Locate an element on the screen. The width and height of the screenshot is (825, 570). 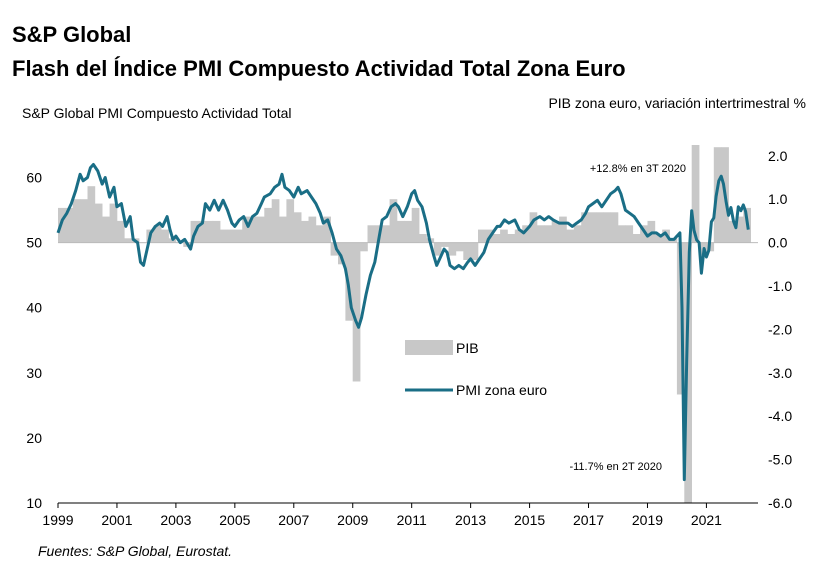
x-tick-label: 2007 is located at coordinates (293, 520).